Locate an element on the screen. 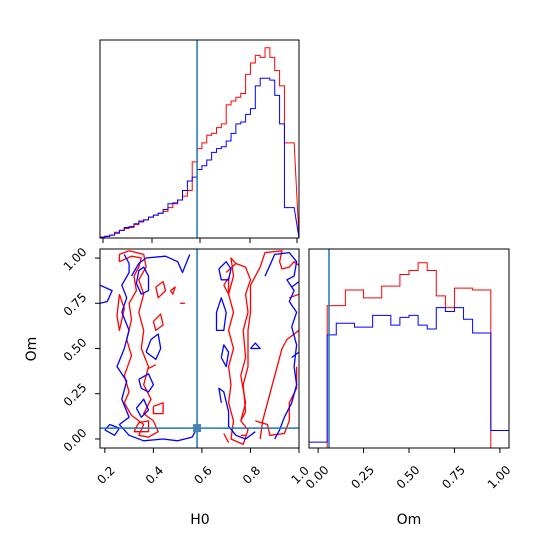 Image resolution: width=550 pixels, height=550 pixels. contour-ytick-label-4: 1.00 is located at coordinates (75, 259).